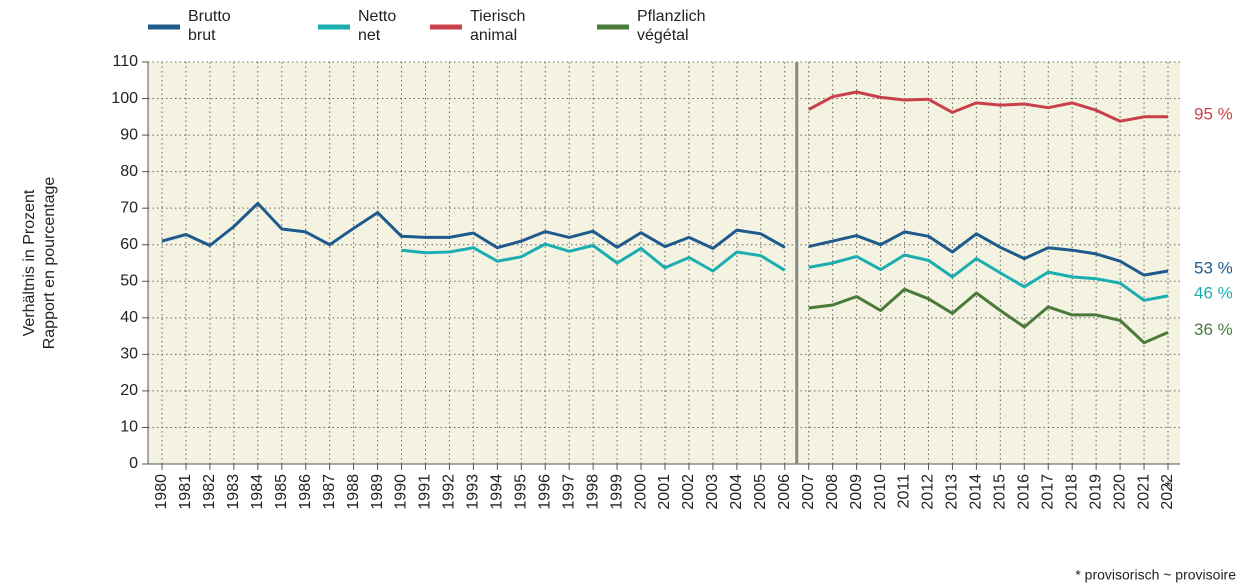 This screenshot has height=588, width=1241. Describe the element at coordinates (784, 492) in the screenshot. I see `x-tick-label: 2006` at that location.